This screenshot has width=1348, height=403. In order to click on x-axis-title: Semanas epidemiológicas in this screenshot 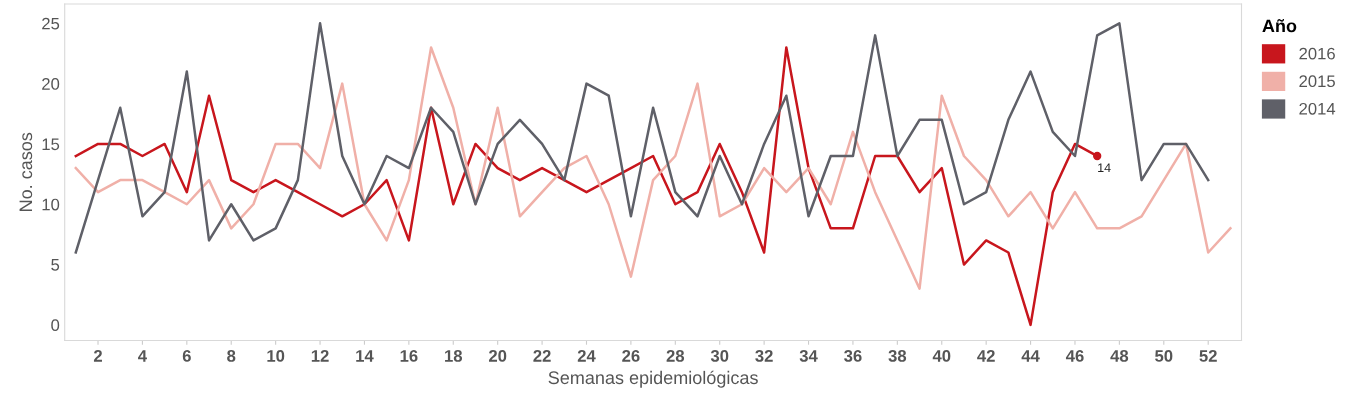, I will do `click(653, 379)`.